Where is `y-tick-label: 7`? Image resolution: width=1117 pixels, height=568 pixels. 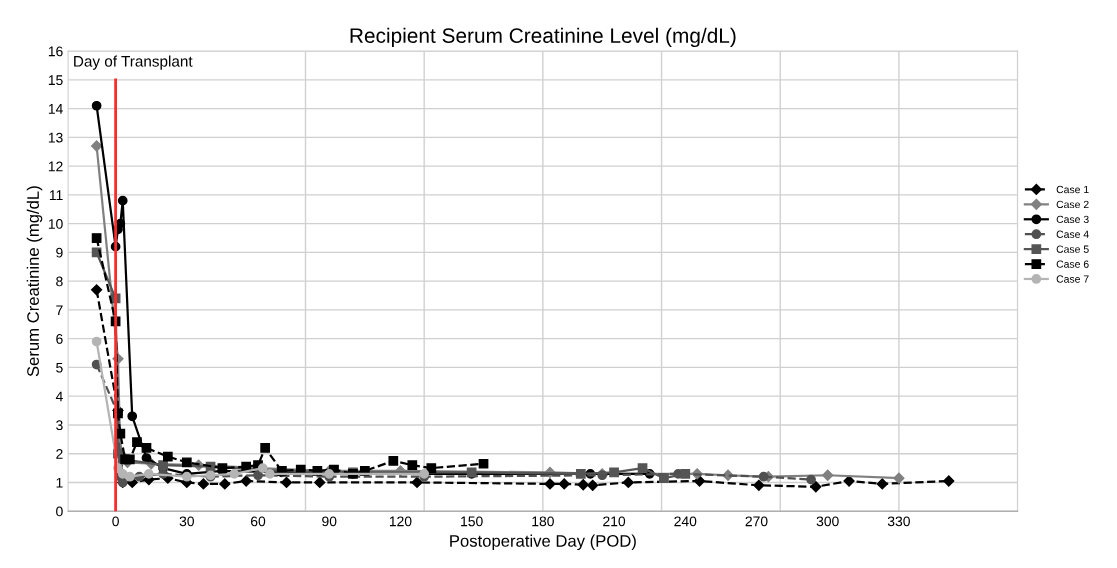
y-tick-label: 7 is located at coordinates (59, 310).